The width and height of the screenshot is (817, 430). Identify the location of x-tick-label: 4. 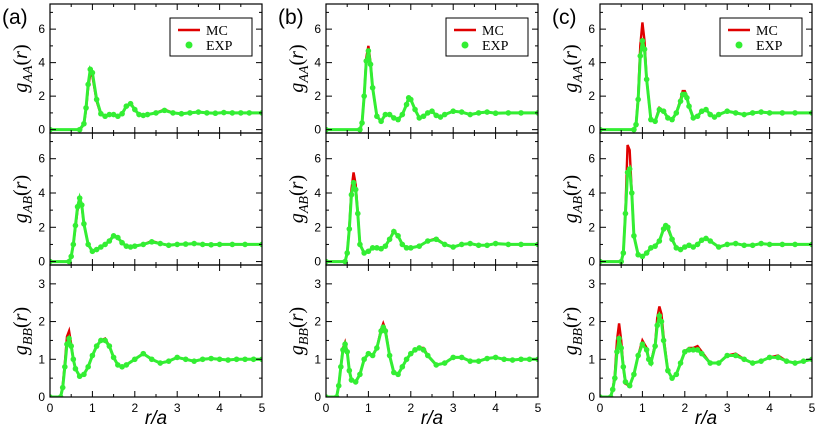
(219, 408).